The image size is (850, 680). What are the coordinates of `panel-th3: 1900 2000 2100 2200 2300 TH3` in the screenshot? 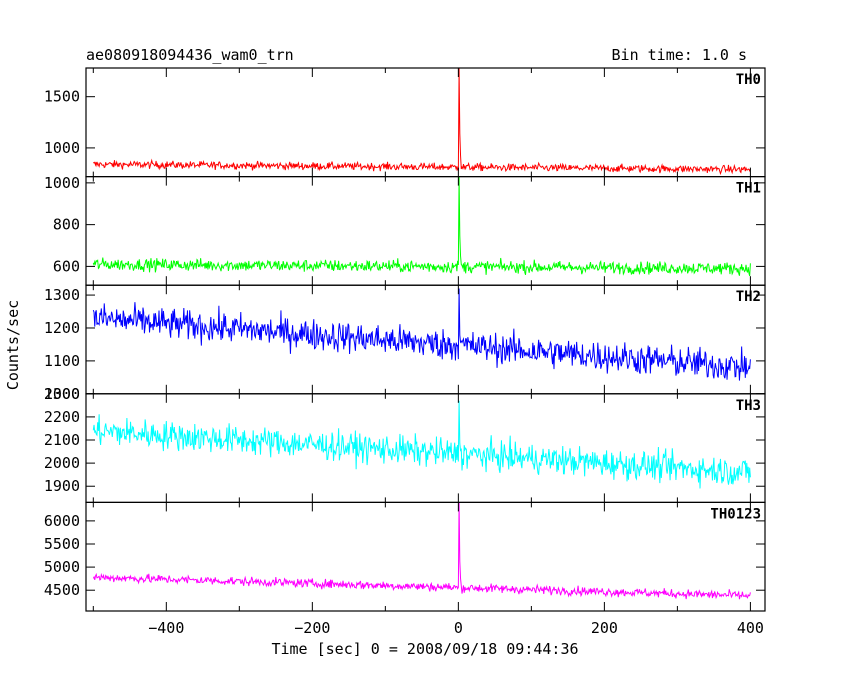 It's located at (405, 444).